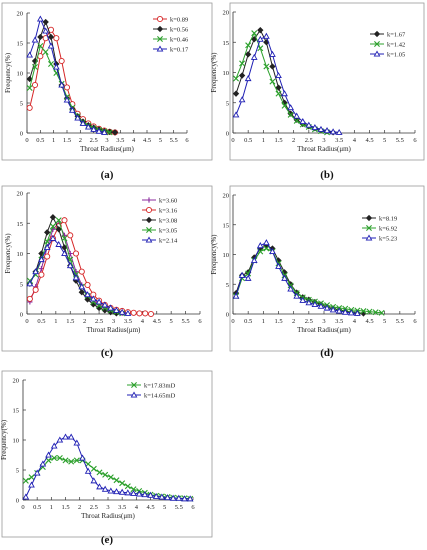 This screenshot has width=427, height=550. I want to click on x-tick-label: 2.5, so click(94, 140).